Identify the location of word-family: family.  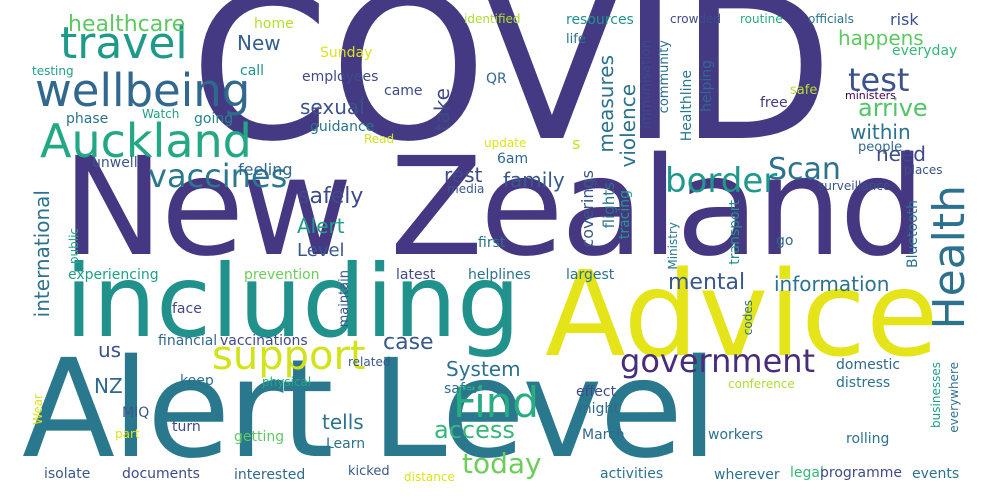
(534, 180).